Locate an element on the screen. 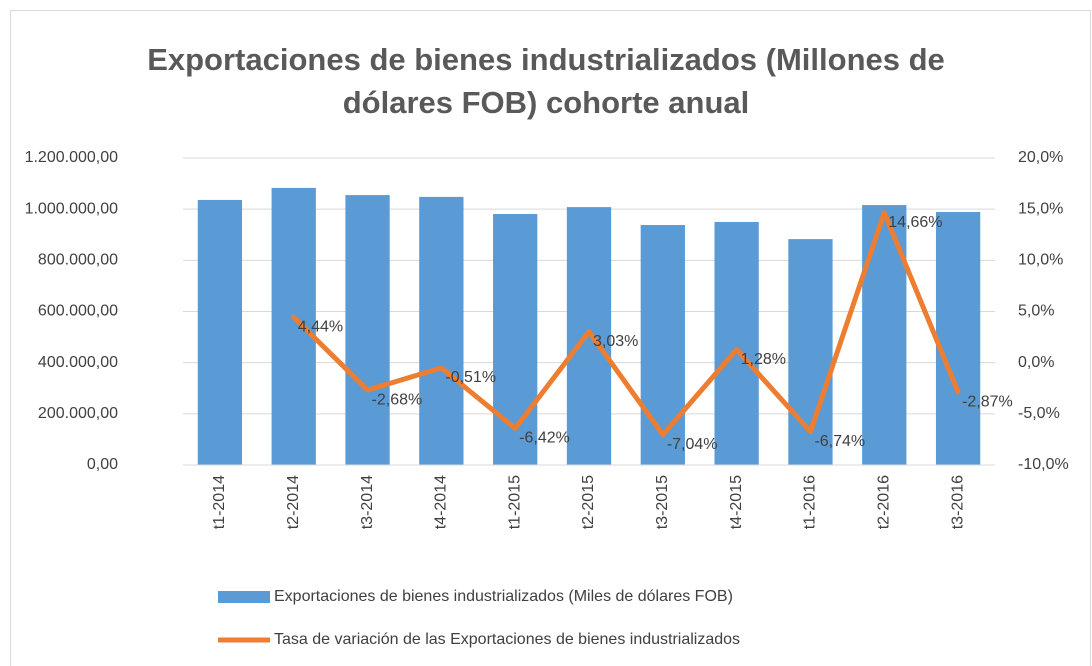 The image size is (1092, 666). y2-tick-label: -5,0% is located at coordinates (1039, 413).